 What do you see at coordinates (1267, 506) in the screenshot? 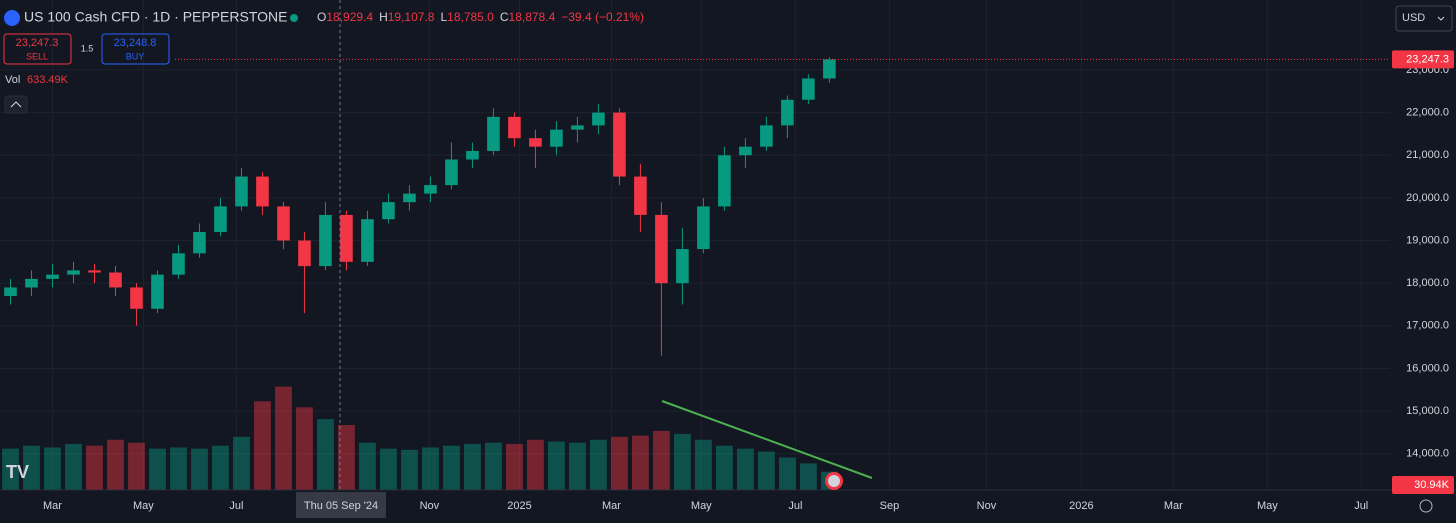
I see `x-tick-label: May` at bounding box center [1267, 506].